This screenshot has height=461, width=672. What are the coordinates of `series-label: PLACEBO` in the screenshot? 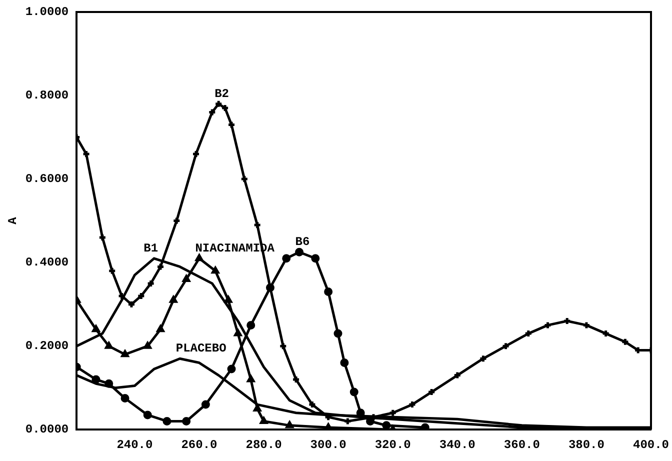 It's located at (201, 349).